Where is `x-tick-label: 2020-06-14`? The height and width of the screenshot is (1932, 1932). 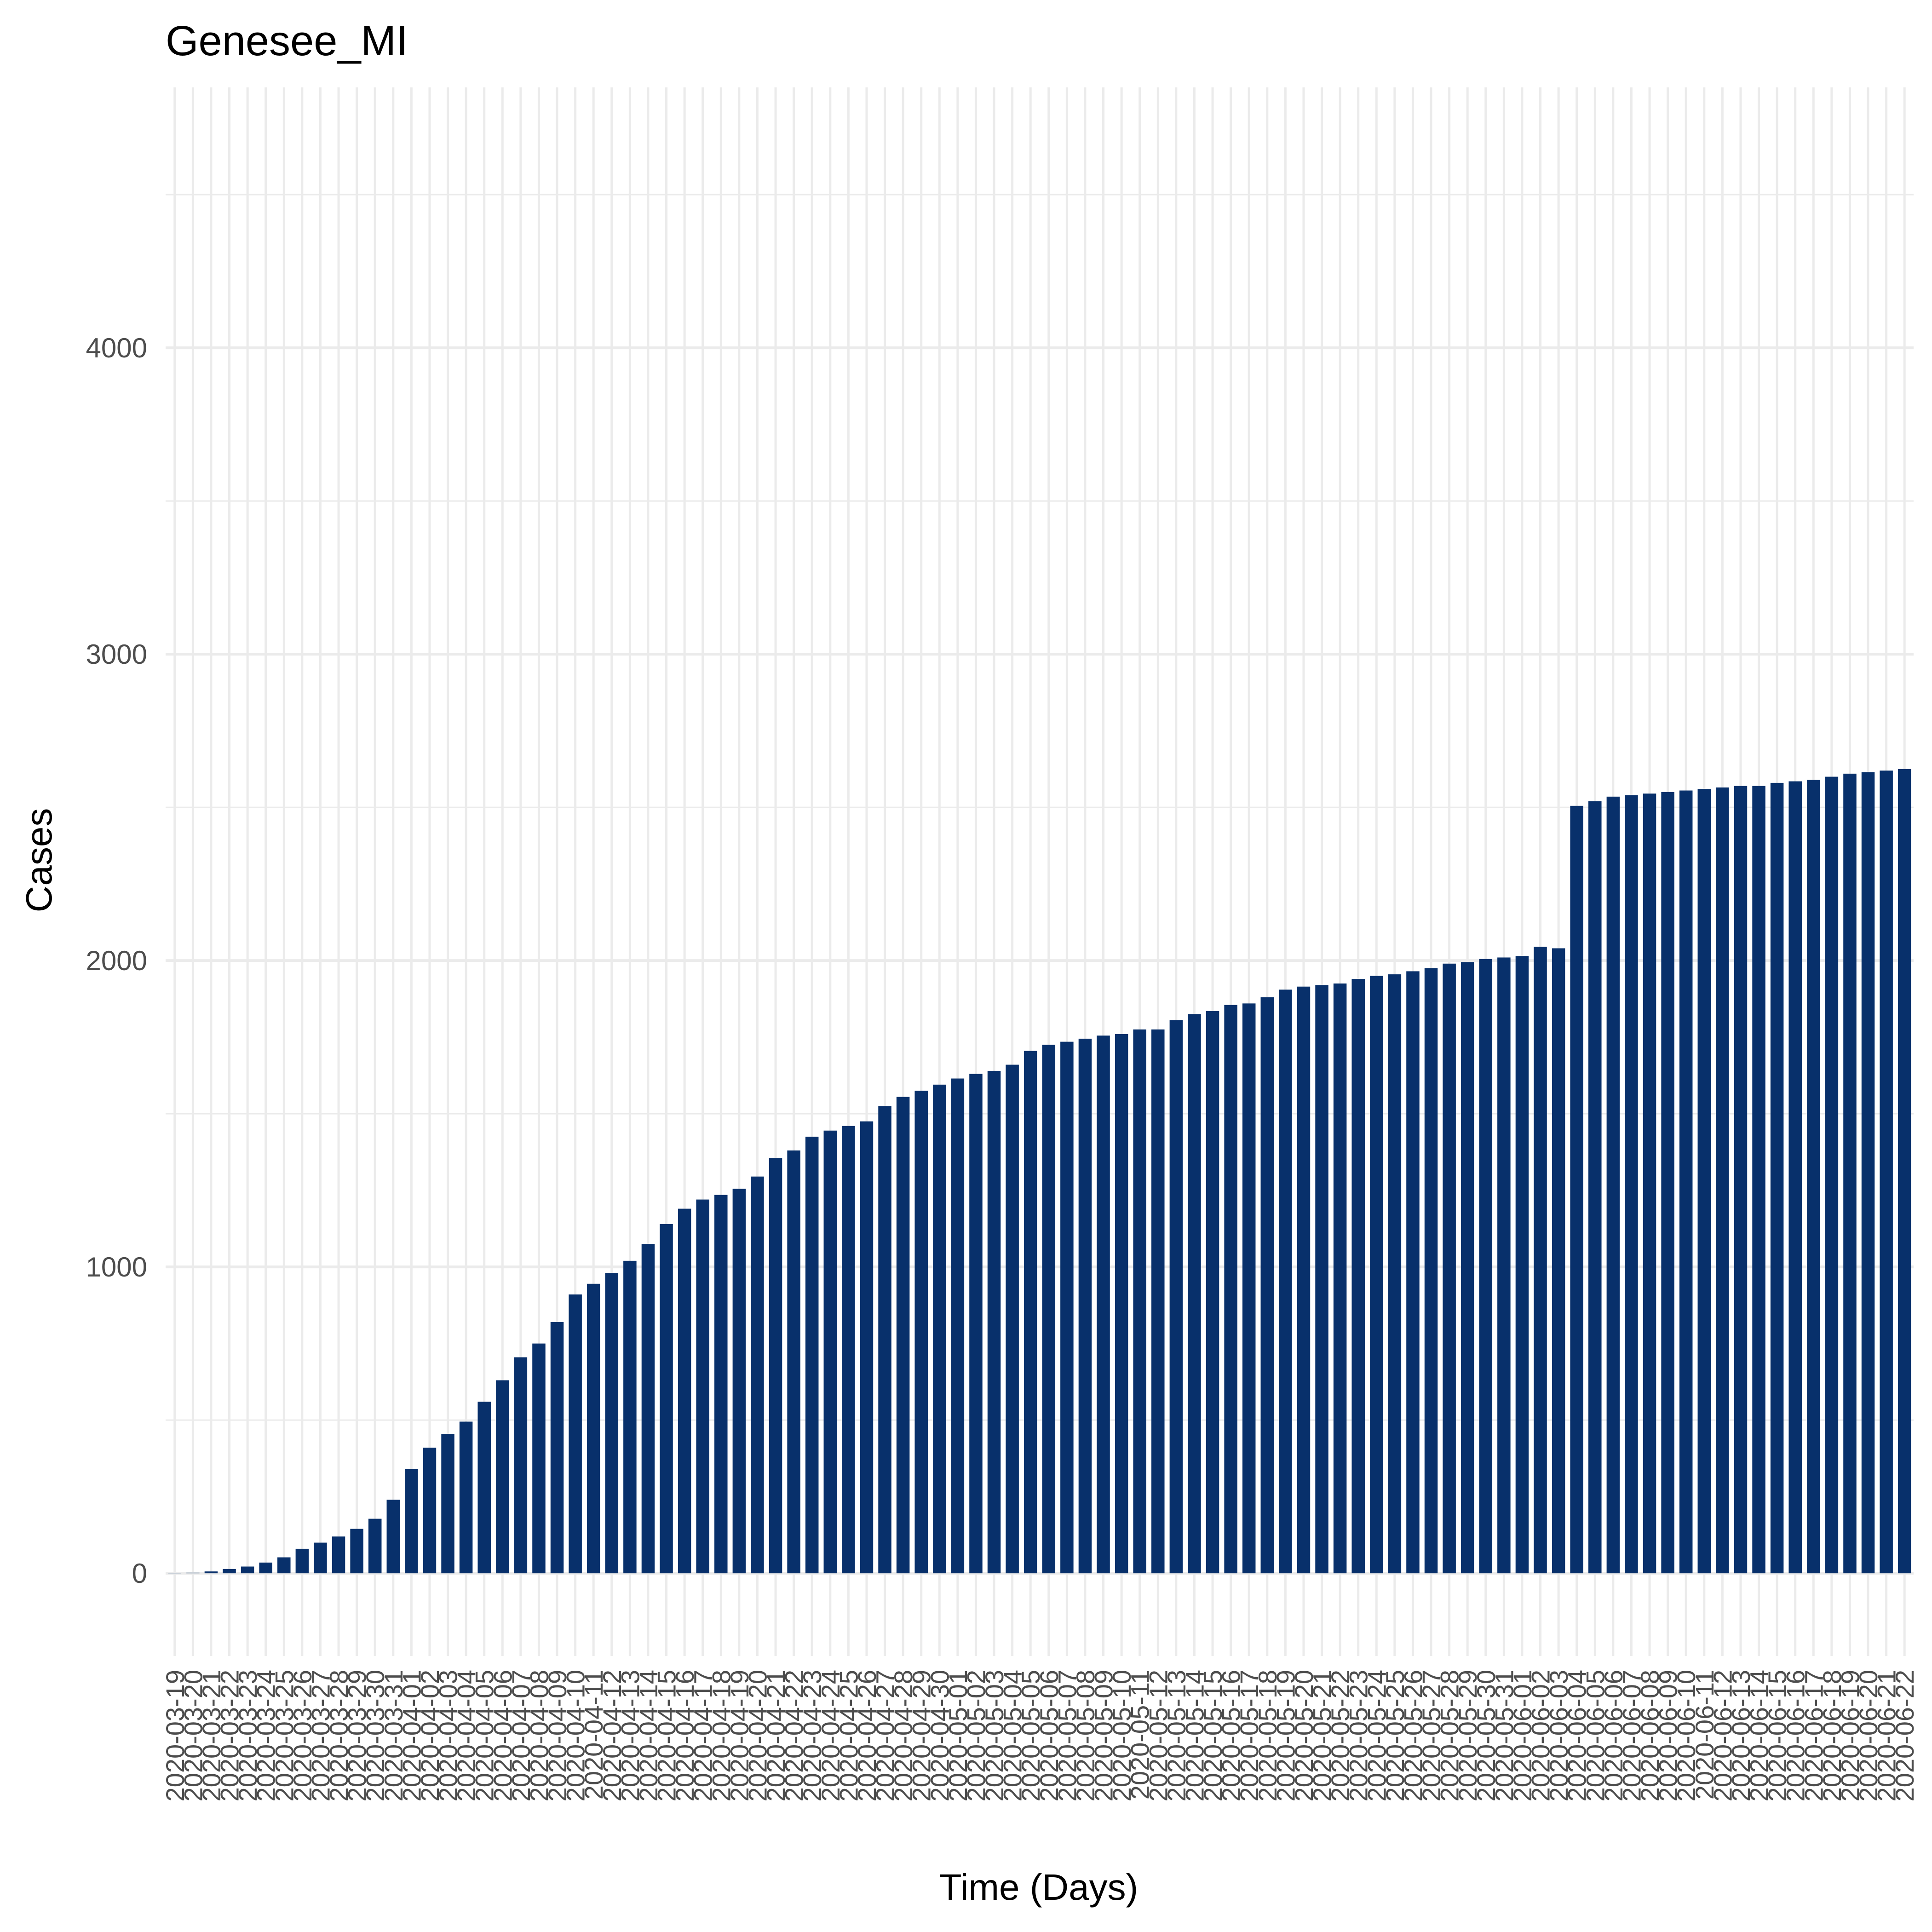
x-tick-label: 2020-06-14 is located at coordinates (1759, 1735).